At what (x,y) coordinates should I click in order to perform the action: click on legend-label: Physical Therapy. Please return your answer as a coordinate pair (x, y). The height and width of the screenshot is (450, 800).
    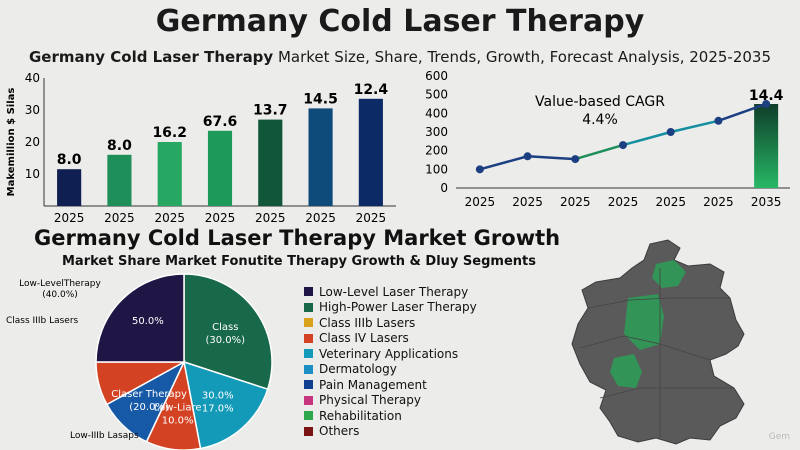
    Looking at the image, I should click on (370, 400).